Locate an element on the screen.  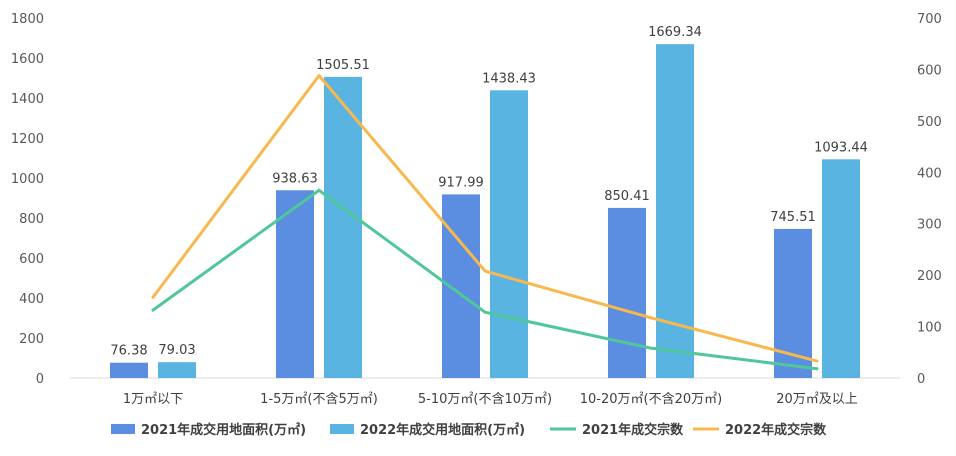
bar-data-label: 1438.43 is located at coordinates (509, 78).